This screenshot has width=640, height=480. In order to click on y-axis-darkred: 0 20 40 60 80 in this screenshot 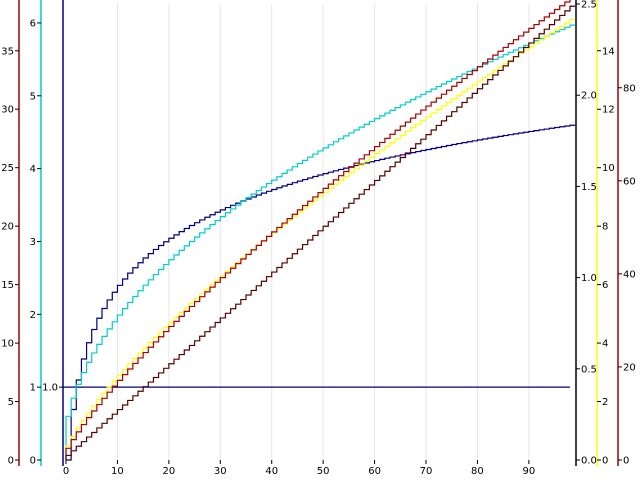, I will do `click(626, 233)`.